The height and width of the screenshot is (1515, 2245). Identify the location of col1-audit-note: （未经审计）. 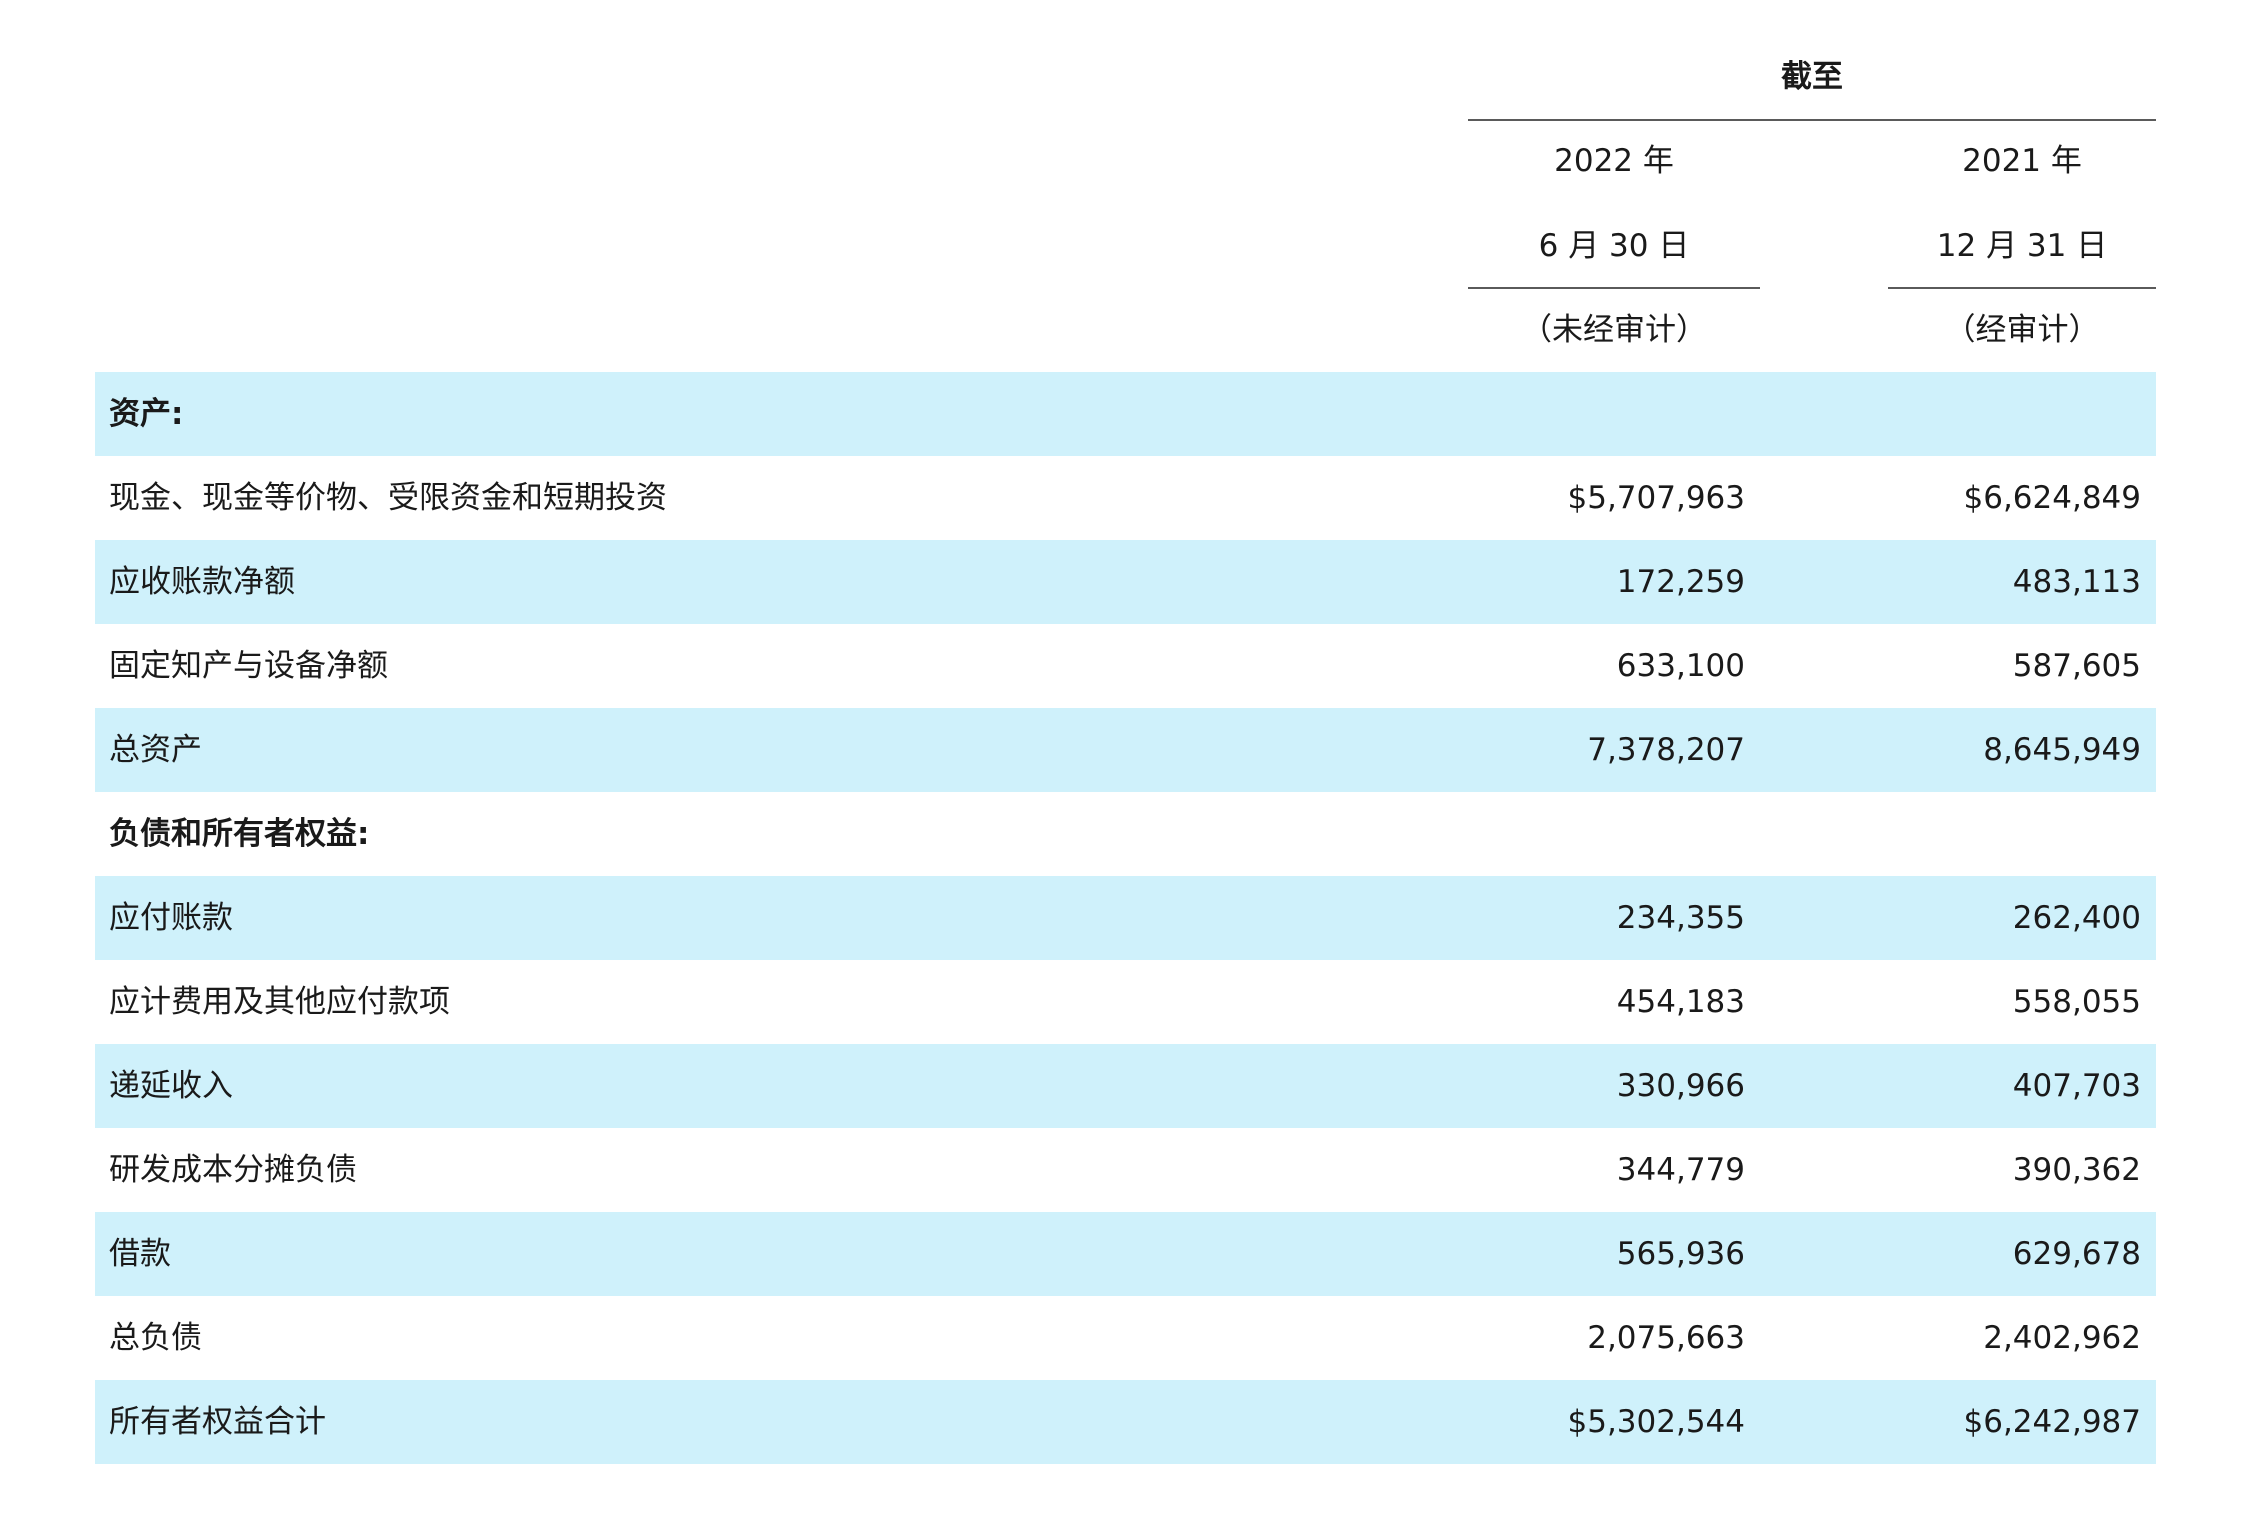
(1614, 330).